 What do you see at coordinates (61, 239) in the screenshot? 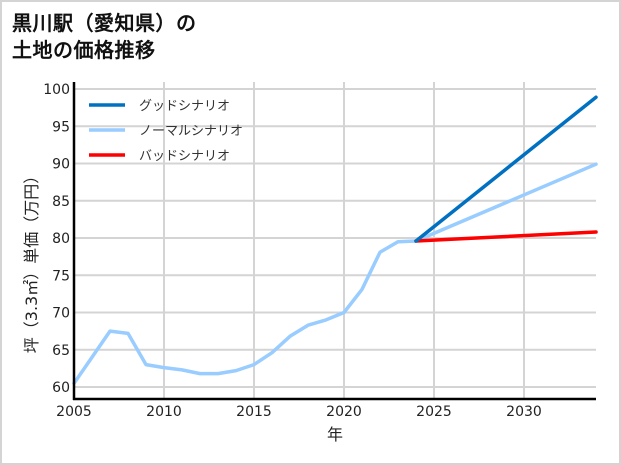
I see `y-tick-label: 80` at bounding box center [61, 239].